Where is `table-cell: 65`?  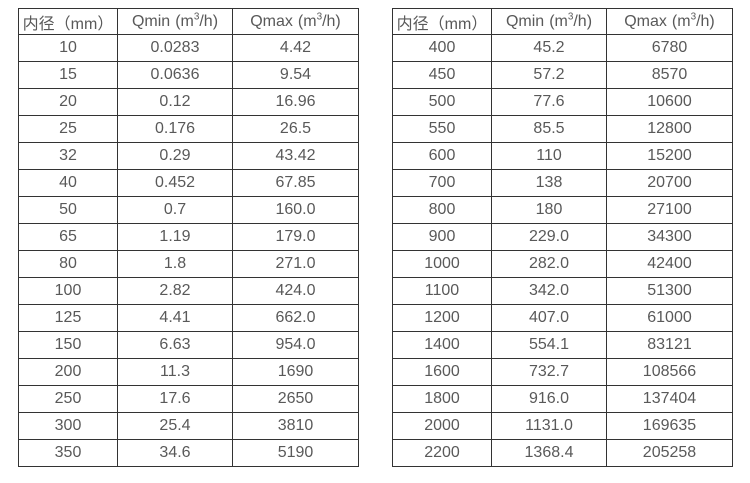
table-cell: 65 is located at coordinates (68, 237).